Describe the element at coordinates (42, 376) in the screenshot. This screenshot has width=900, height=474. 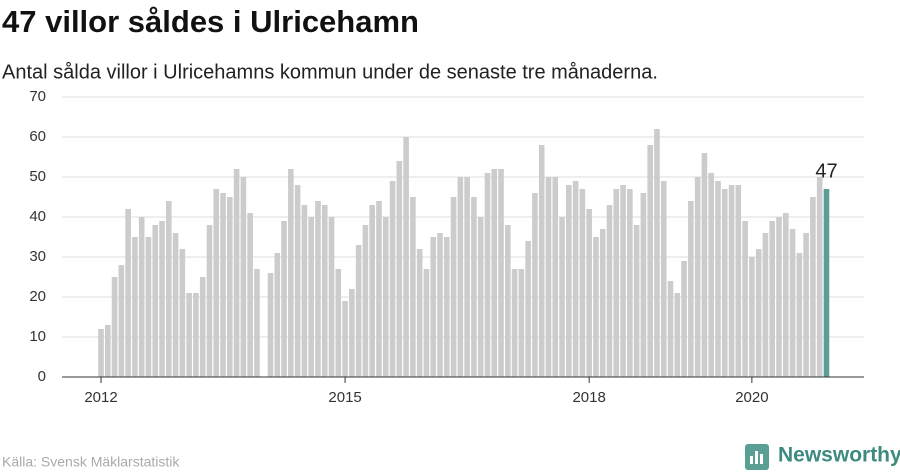
I see `y-tick-label: 0` at that location.